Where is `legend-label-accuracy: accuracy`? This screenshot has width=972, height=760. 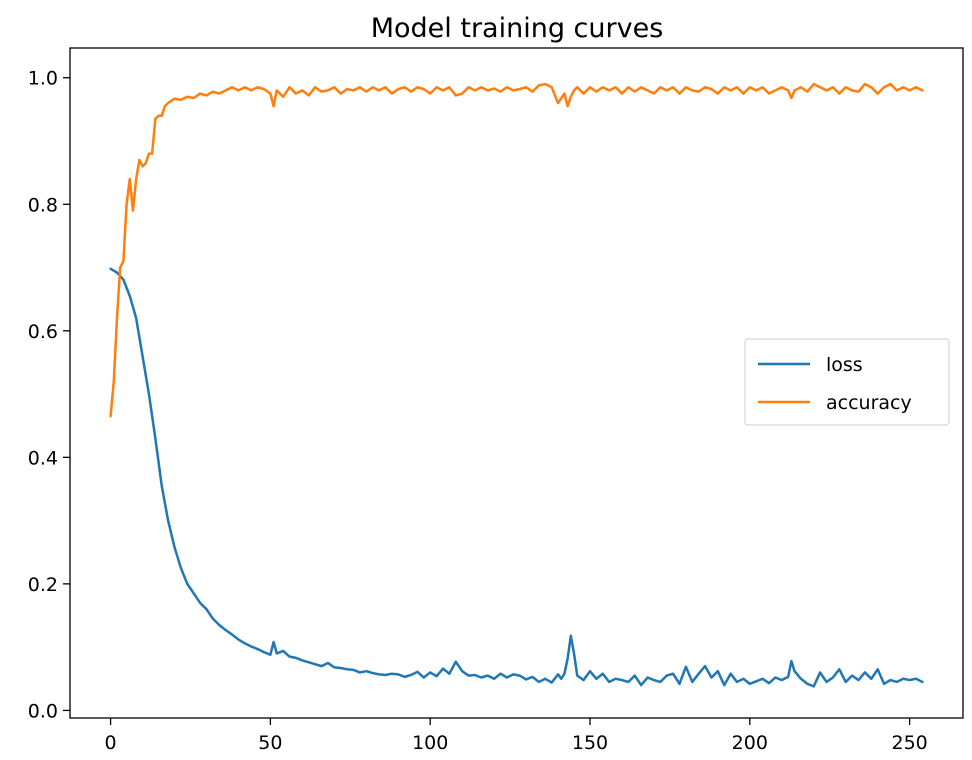
legend-label-accuracy: accuracy is located at coordinates (869, 403).